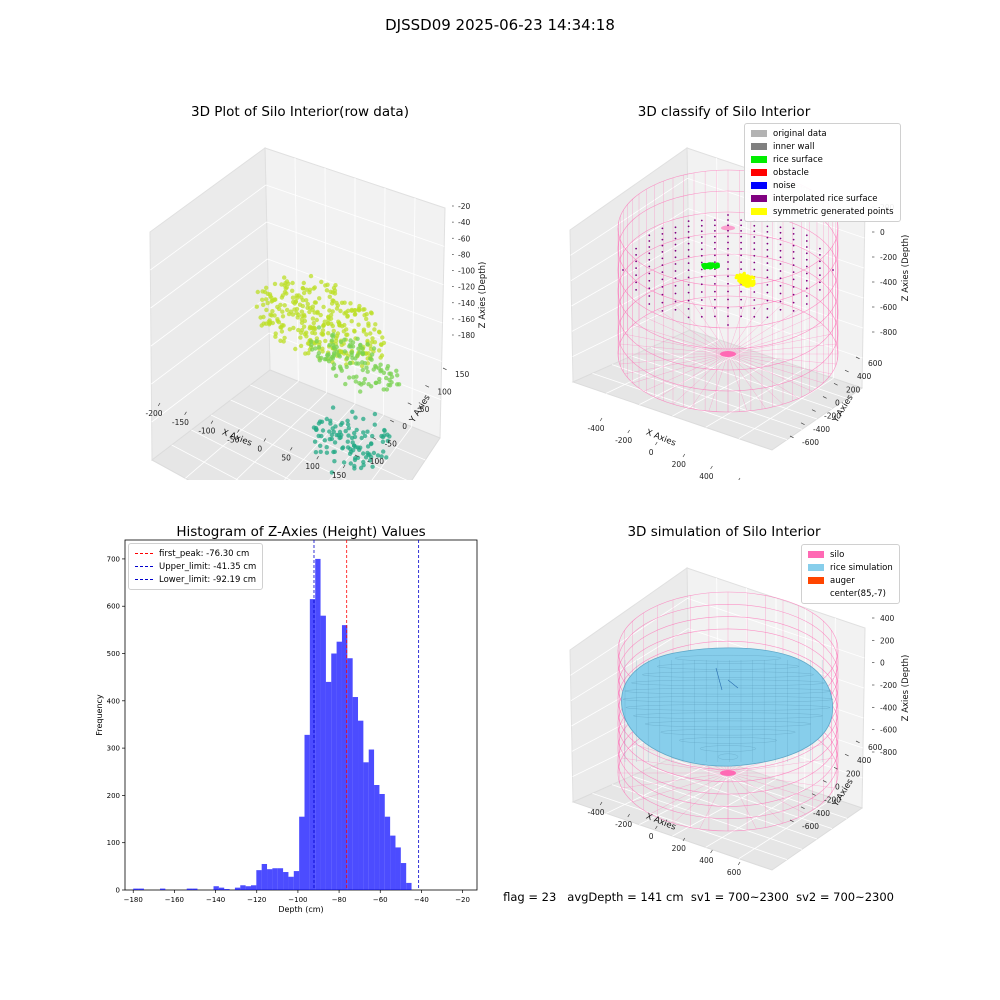 This screenshot has width=1000, height=1000. What do you see at coordinates (816, 567) in the screenshot?
I see `simulation-legend-swatch` at bounding box center [816, 567].